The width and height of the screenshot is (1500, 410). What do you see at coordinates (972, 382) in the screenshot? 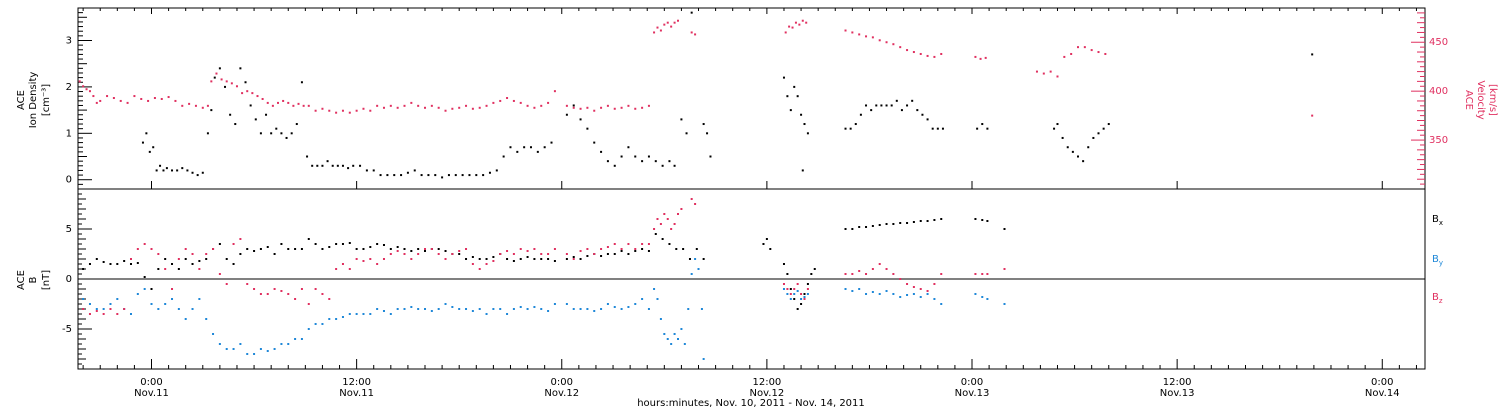
I see `time-tick-label: 0:00` at bounding box center [972, 382].